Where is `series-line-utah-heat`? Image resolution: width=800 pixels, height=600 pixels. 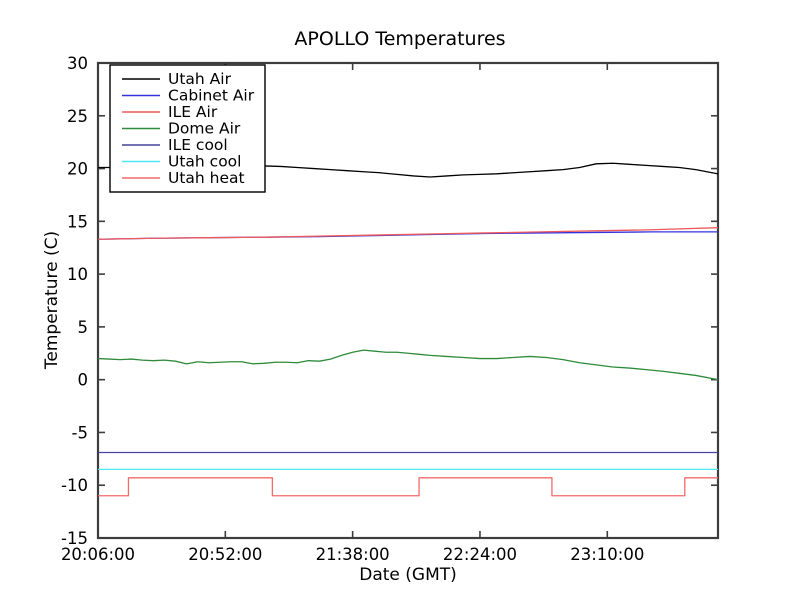 series-line-utah-heat is located at coordinates (408, 487).